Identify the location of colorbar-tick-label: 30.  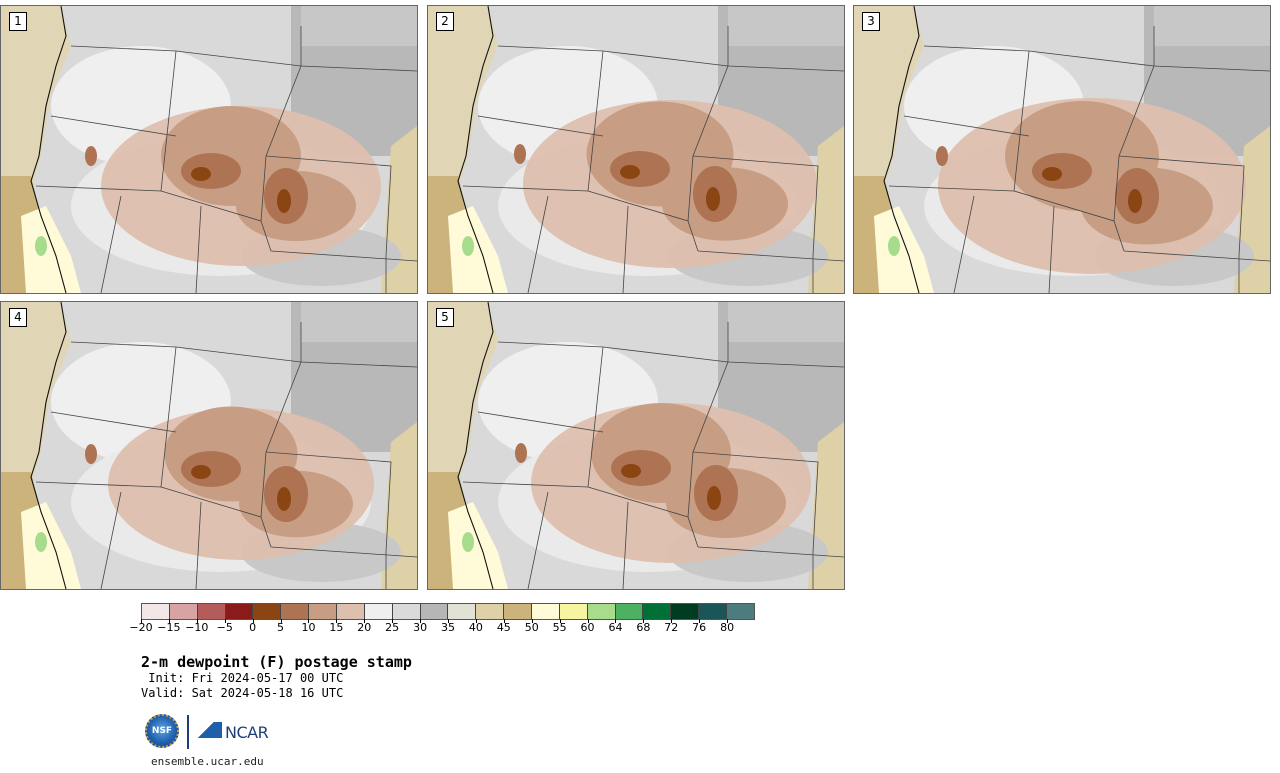
(420, 627).